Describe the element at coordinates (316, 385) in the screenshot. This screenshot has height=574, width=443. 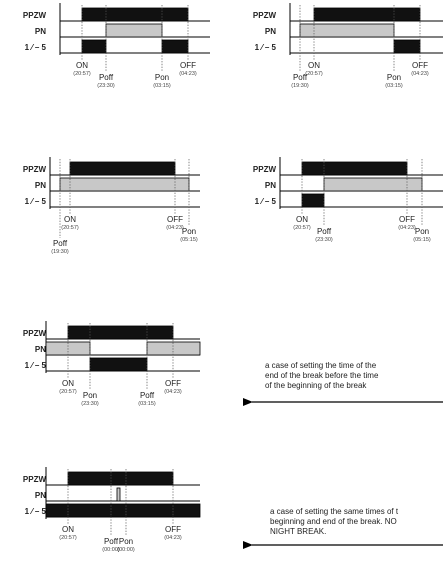
I see `note-text: of the beginning of the break` at that location.